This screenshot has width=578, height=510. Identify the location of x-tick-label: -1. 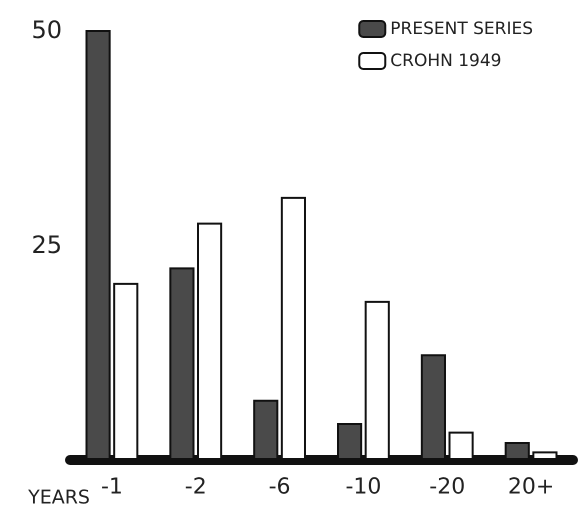
(111, 487).